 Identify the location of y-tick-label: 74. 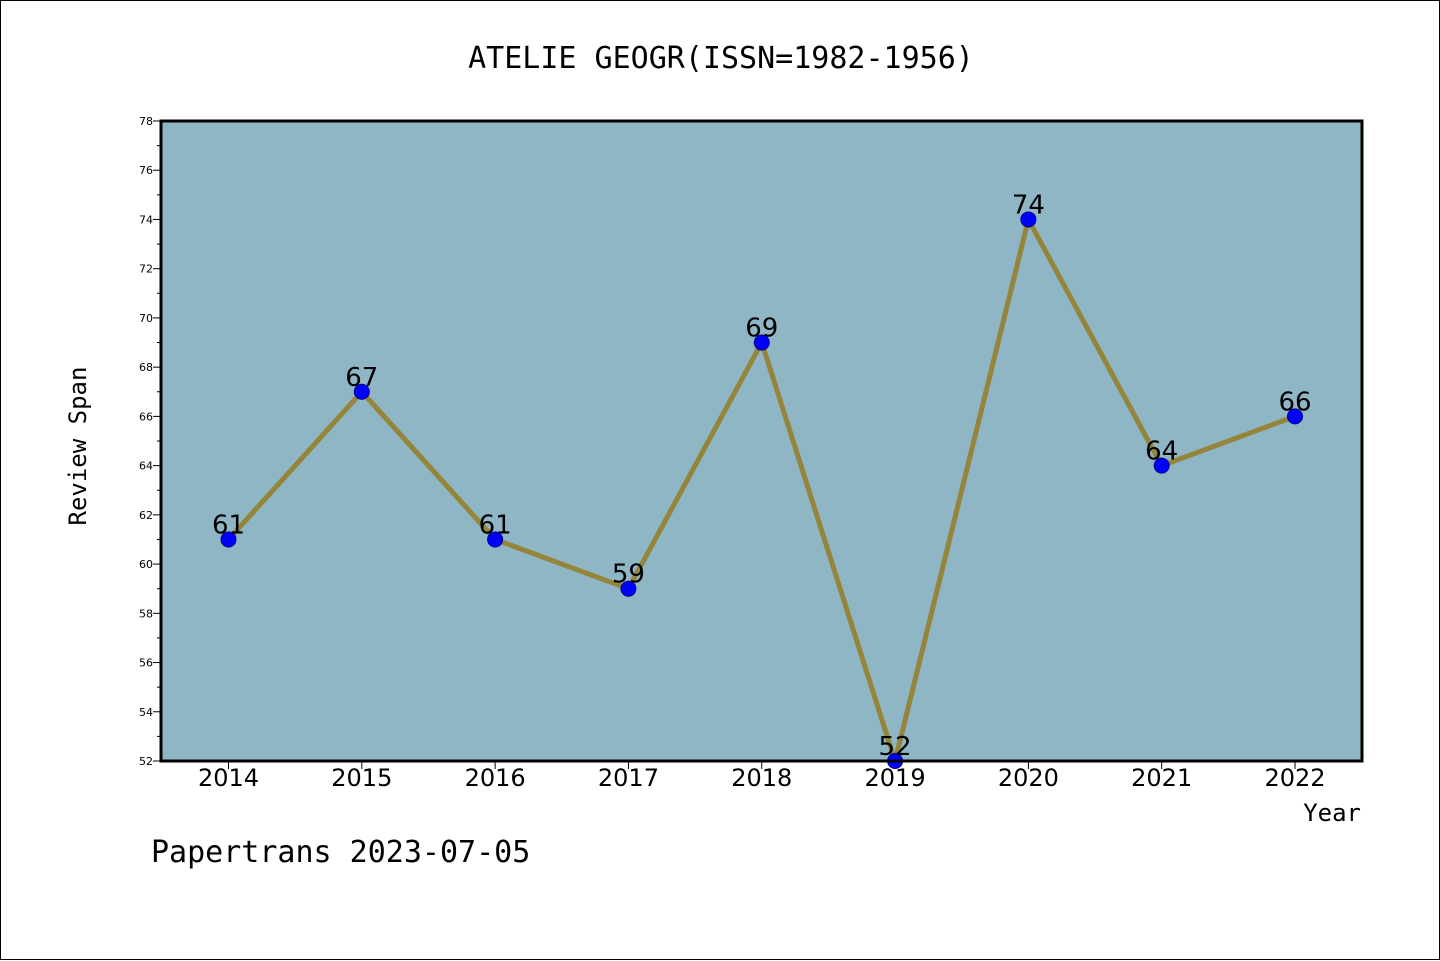
(146, 219).